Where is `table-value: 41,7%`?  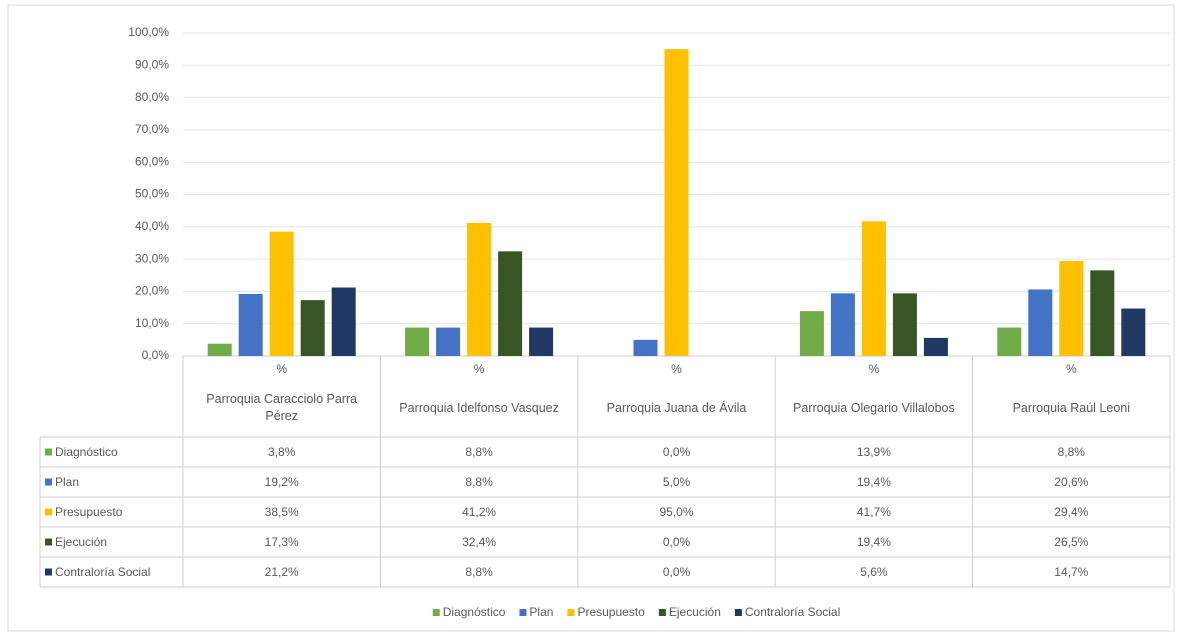
table-value: 41,7% is located at coordinates (874, 512).